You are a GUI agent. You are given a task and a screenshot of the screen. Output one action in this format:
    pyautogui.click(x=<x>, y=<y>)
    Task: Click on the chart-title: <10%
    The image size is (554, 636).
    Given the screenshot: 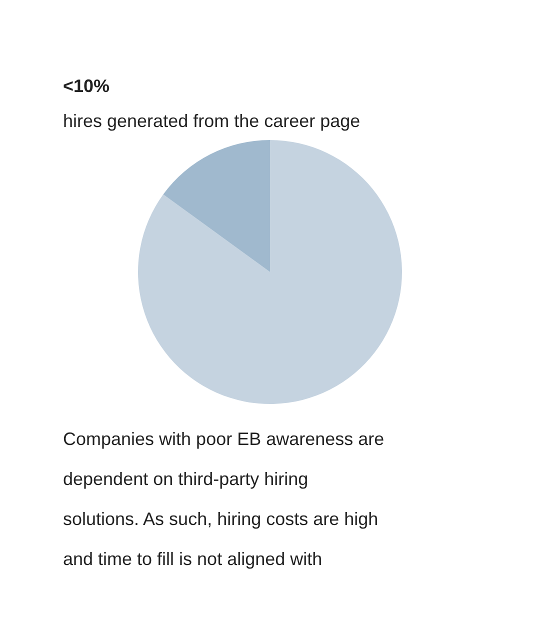 What is the action you would take?
    pyautogui.click(x=86, y=86)
    